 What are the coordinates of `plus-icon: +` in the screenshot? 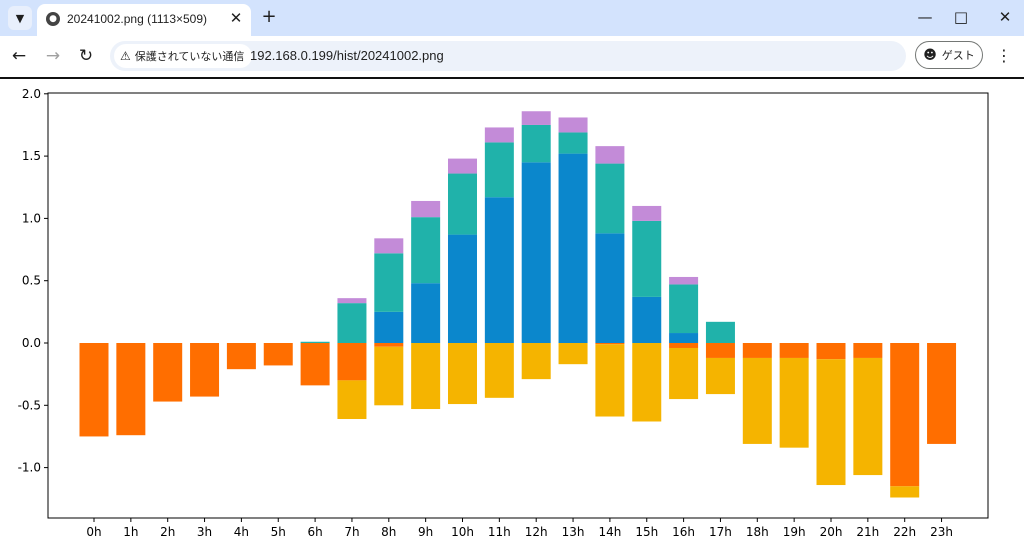 It's located at (269, 16).